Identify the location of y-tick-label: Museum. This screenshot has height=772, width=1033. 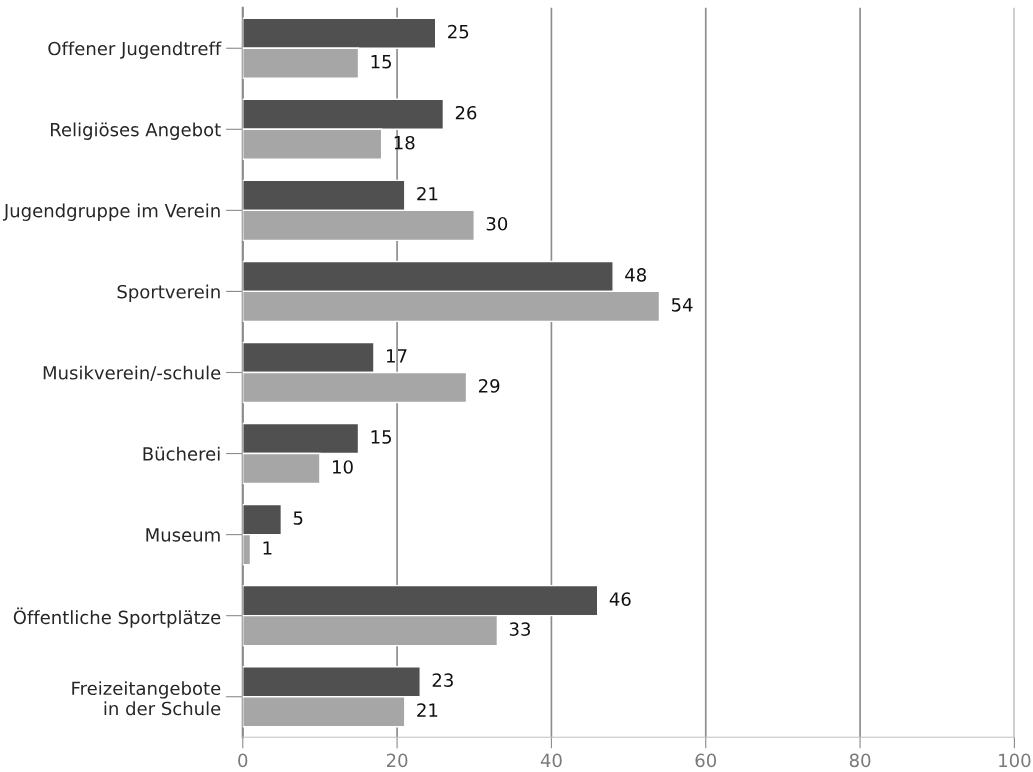
(183, 535).